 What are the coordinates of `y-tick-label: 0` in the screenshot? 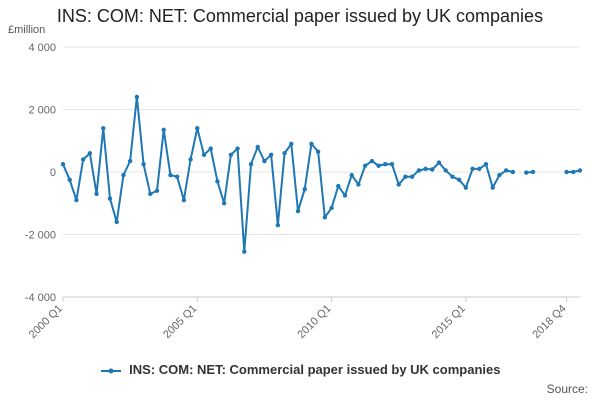 It's located at (53, 173).